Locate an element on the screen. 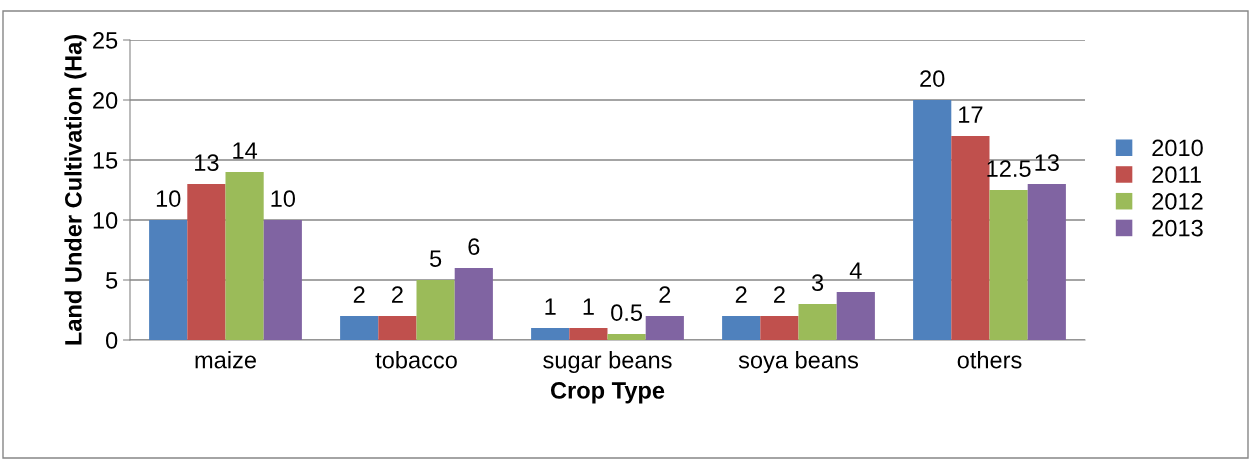 The height and width of the screenshot is (461, 1258). x-axis-title: Crop Type is located at coordinates (607, 393).